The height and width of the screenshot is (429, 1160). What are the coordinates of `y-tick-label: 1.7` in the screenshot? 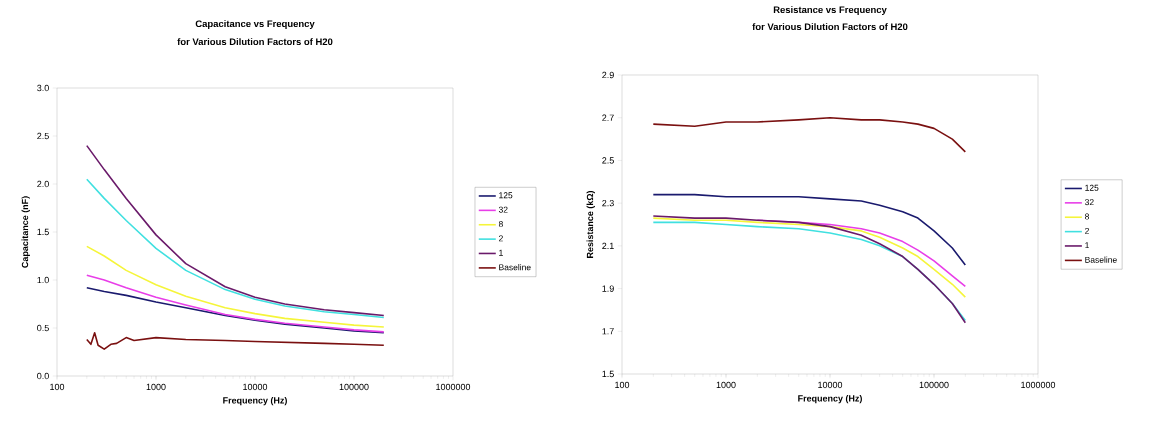 It's located at (608, 331).